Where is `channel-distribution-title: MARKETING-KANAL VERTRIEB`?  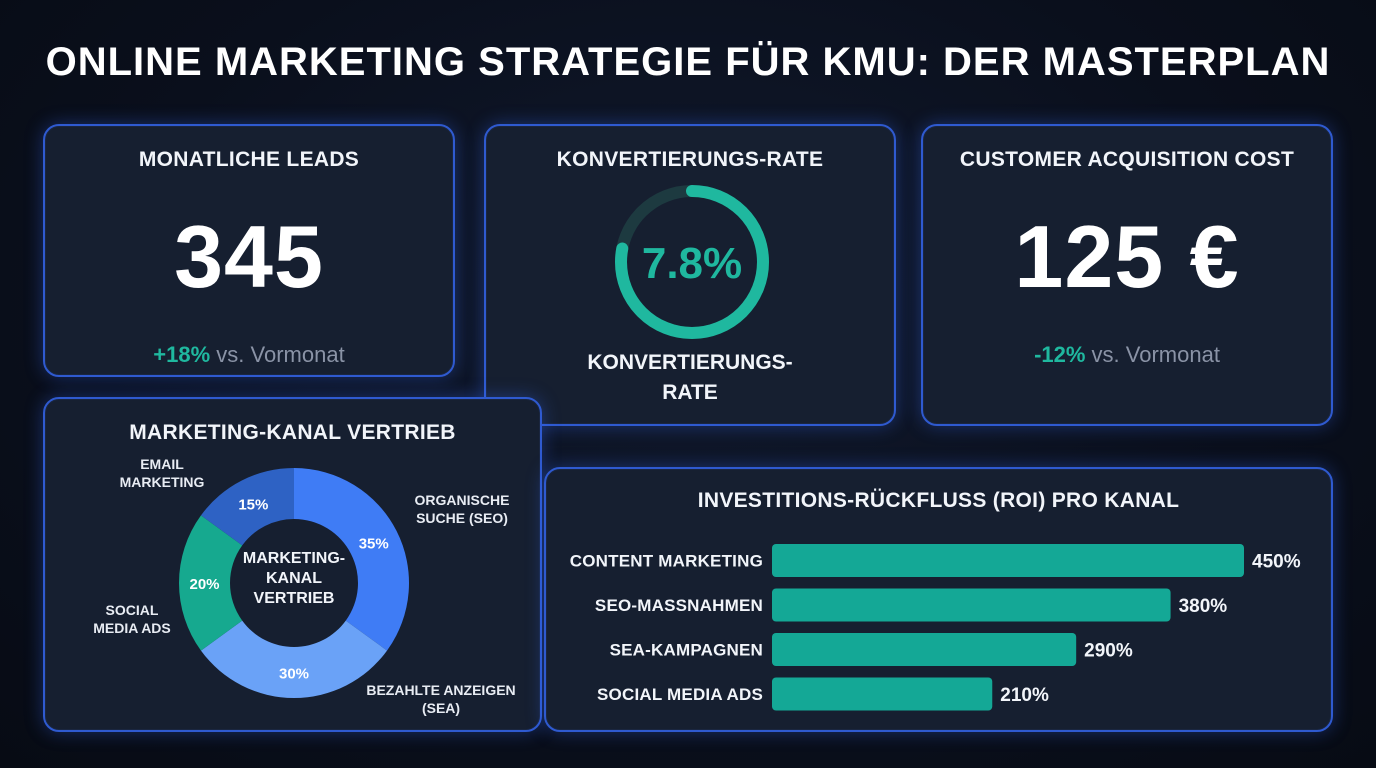
channel-distribution-title: MARKETING-KANAL VERTRIEB is located at coordinates (292, 432).